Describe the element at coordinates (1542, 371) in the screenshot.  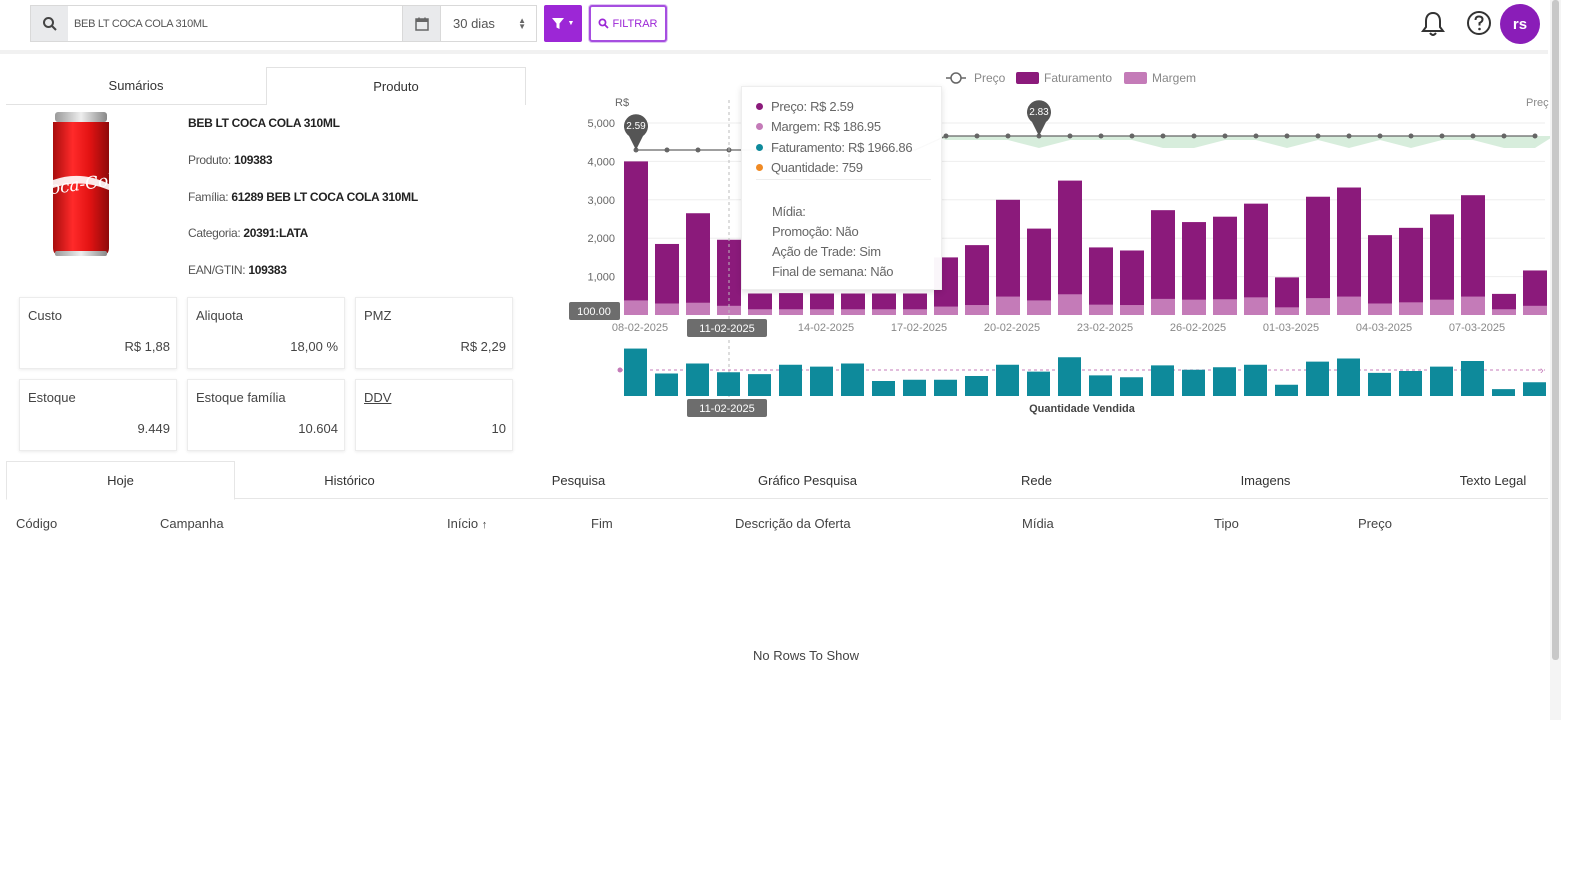
I see `quantity-reference-arrow: ›` at that location.